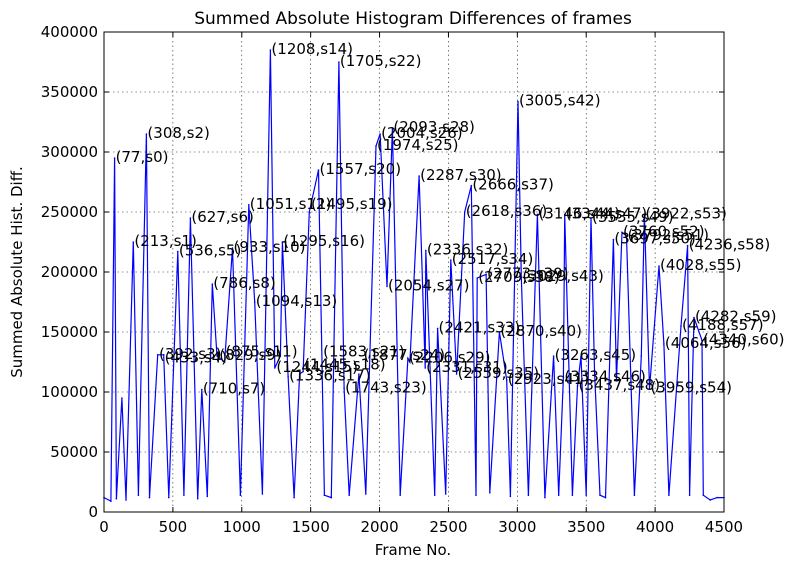 Image resolution: width=802 pixels, height=570 pixels. What do you see at coordinates (668, 235) in the screenshot?
I see `peak-annotation: (3792,s51)` at bounding box center [668, 235].